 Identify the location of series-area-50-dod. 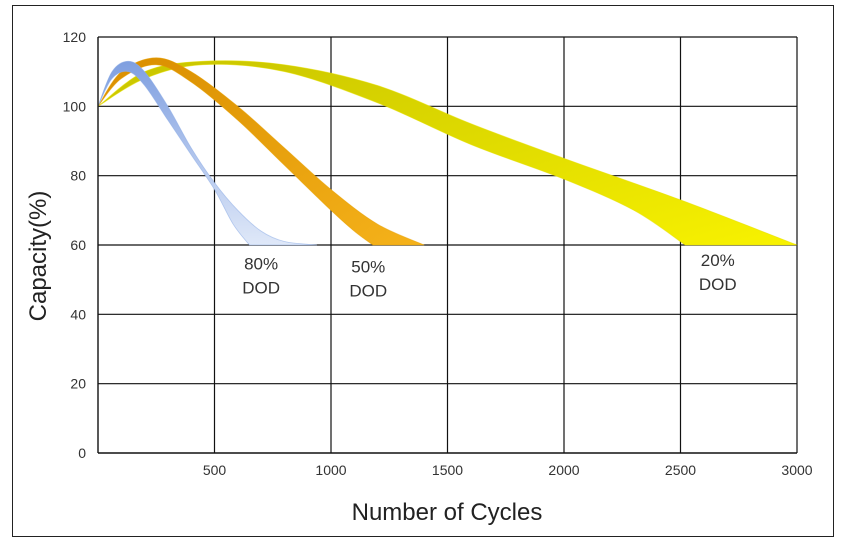
(261, 151).